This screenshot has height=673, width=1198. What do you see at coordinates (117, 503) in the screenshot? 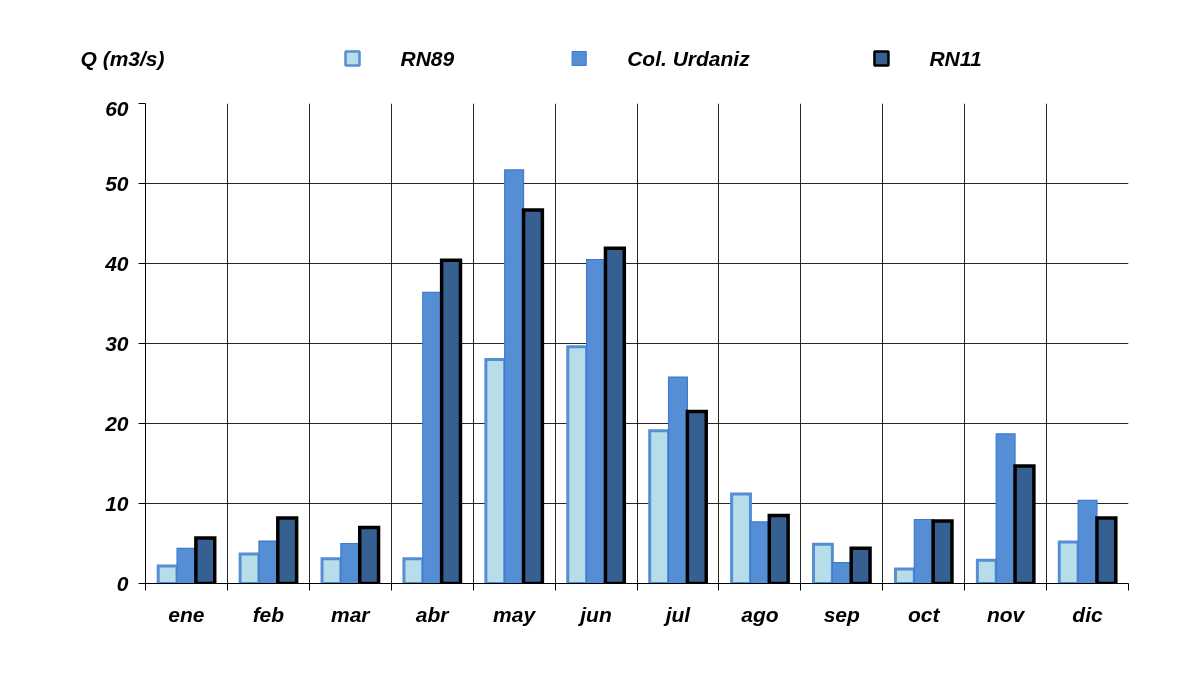
I see `y-tick-label: 10` at bounding box center [117, 503].